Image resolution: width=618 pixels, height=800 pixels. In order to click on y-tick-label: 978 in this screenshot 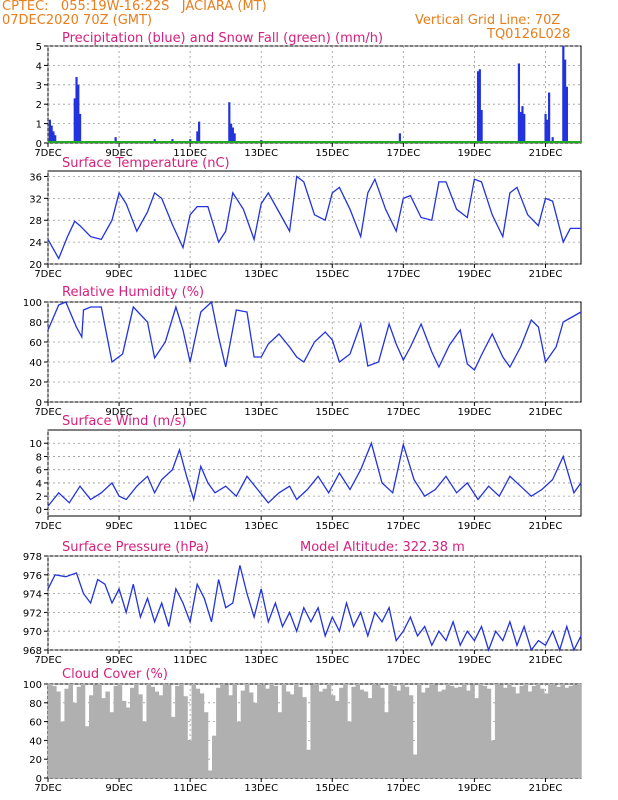, I will do `click(32, 557)`.